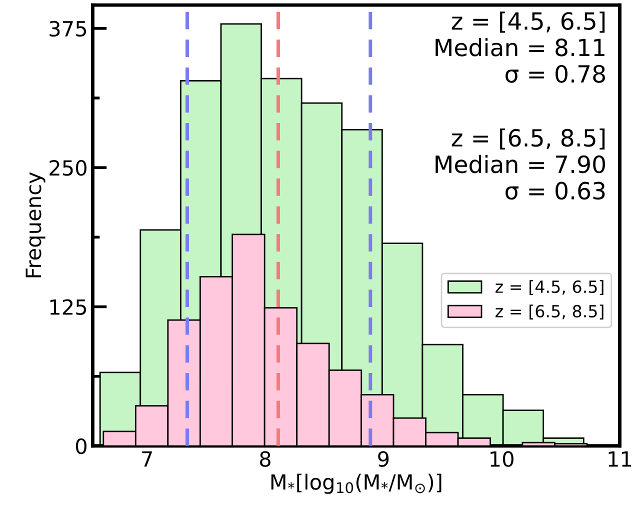 This screenshot has height=505, width=635. Describe the element at coordinates (620, 459) in the screenshot. I see `x-tick-label: 11` at that location.